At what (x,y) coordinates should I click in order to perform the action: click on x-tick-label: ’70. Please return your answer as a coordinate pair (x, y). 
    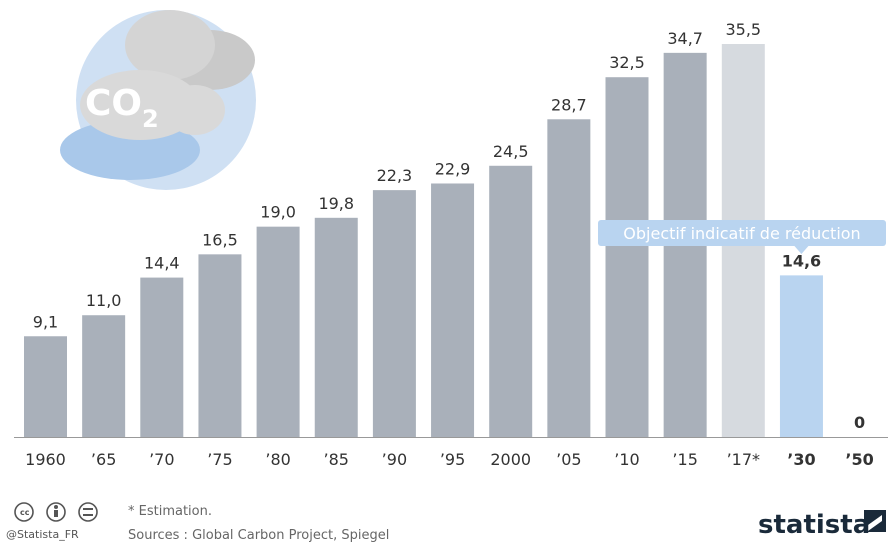
    Looking at the image, I should click on (161, 459).